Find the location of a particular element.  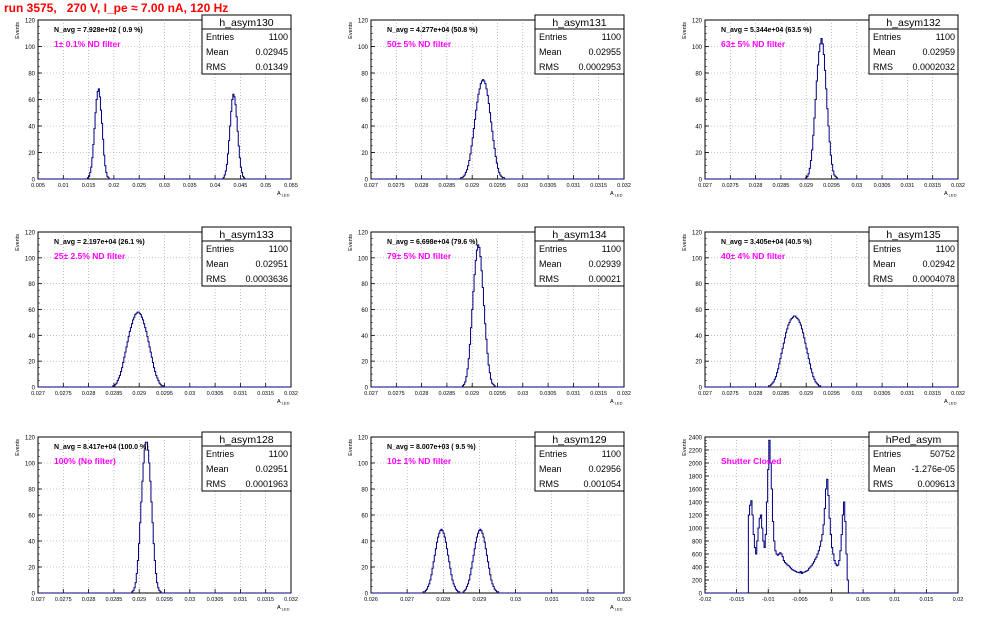

navg-label: N_avg = 4.277e+04 (50.8 %) is located at coordinates (432, 30).